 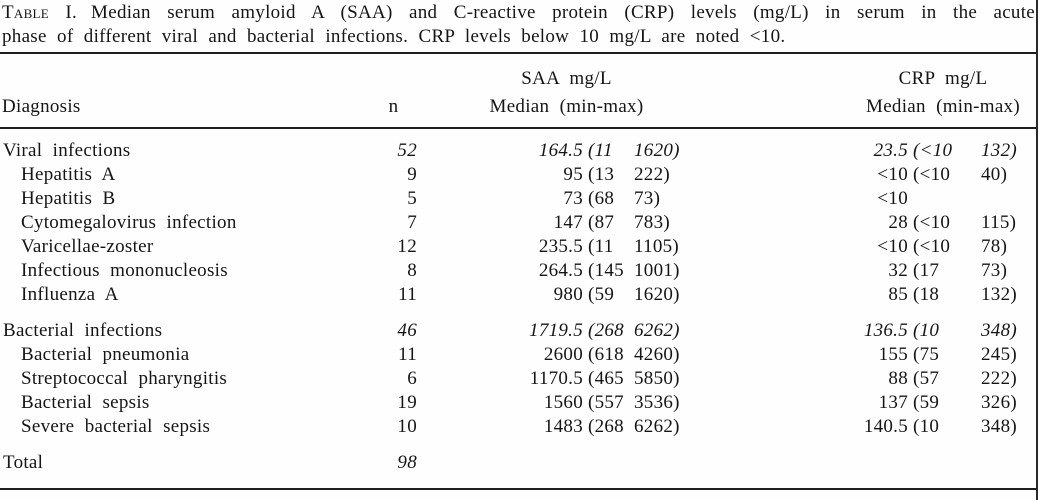 I want to click on top-rule, so click(x=518, y=53).